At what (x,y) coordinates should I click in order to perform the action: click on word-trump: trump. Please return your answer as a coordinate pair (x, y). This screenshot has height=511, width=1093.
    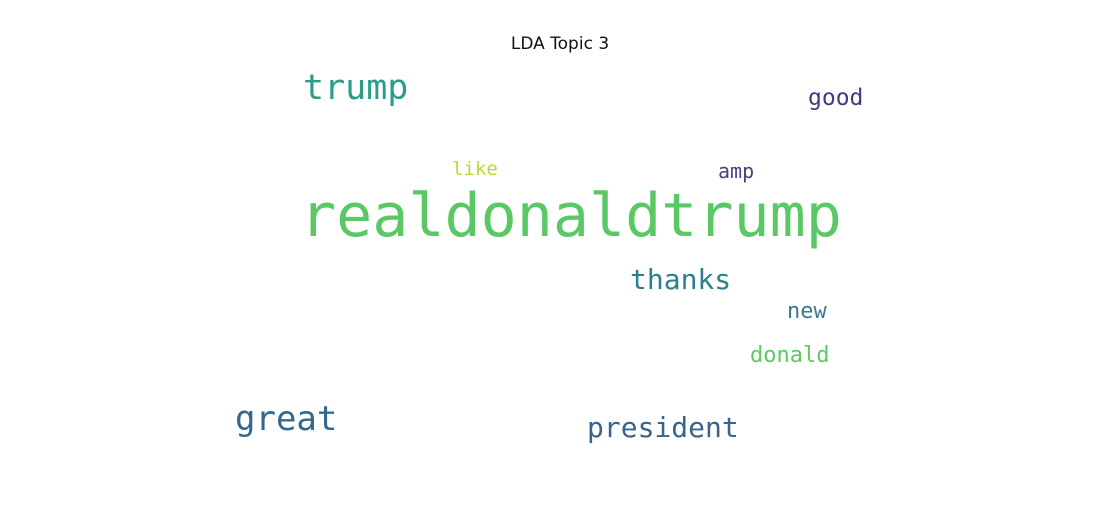
    Looking at the image, I should click on (355, 88).